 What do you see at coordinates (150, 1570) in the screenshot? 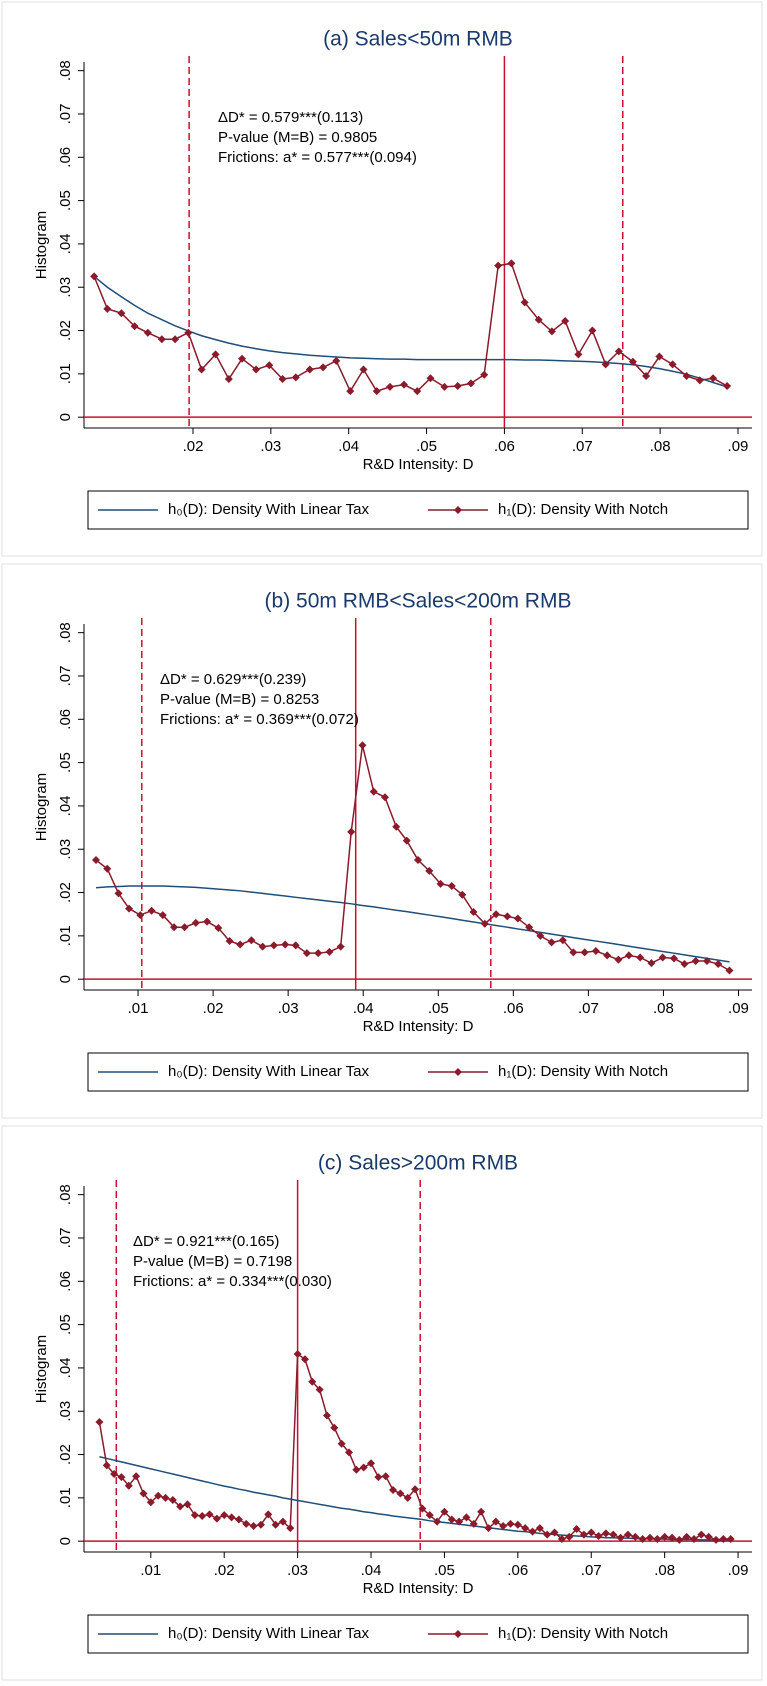
I see `x-tick-label: .01` at bounding box center [150, 1570].